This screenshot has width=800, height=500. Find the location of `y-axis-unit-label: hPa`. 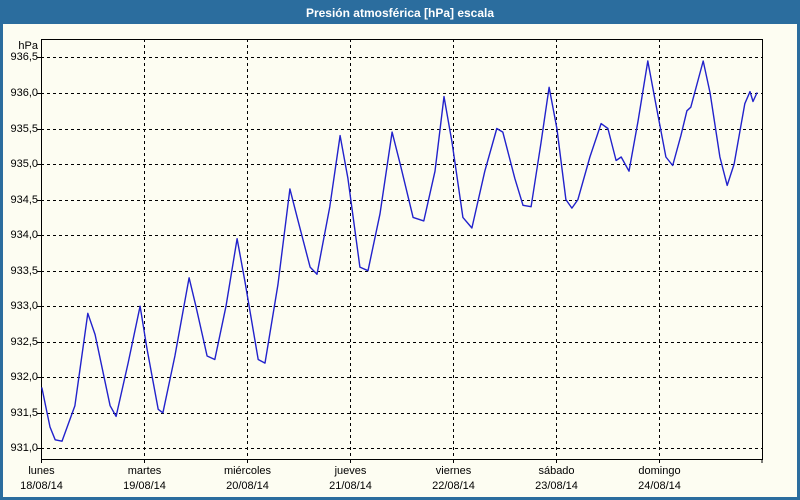

y-axis-unit-label: hPa is located at coordinates (28, 46).